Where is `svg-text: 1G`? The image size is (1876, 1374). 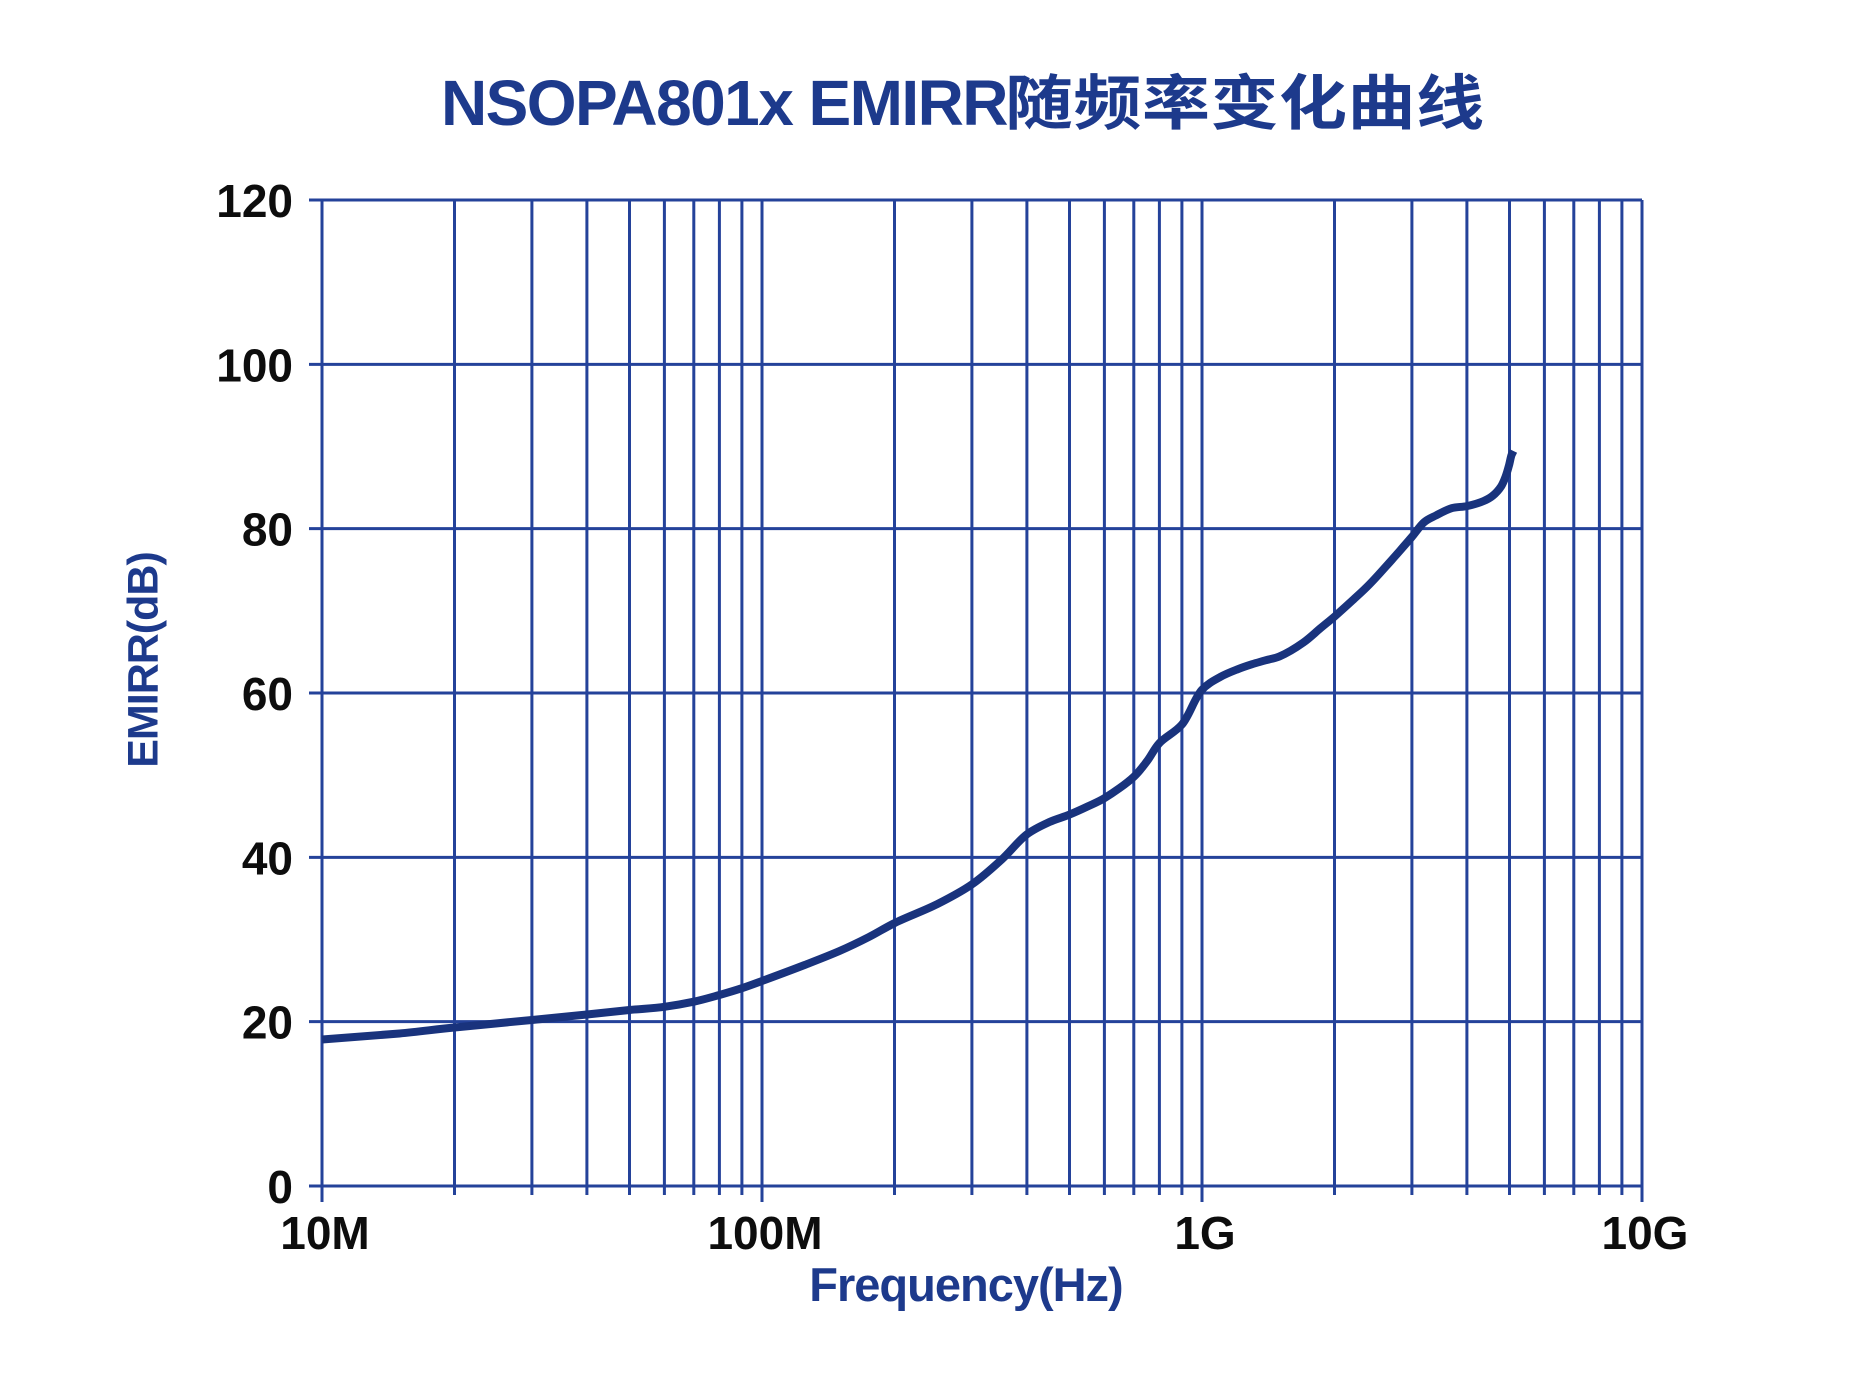 svg-text: 1G is located at coordinates (1204, 1233).